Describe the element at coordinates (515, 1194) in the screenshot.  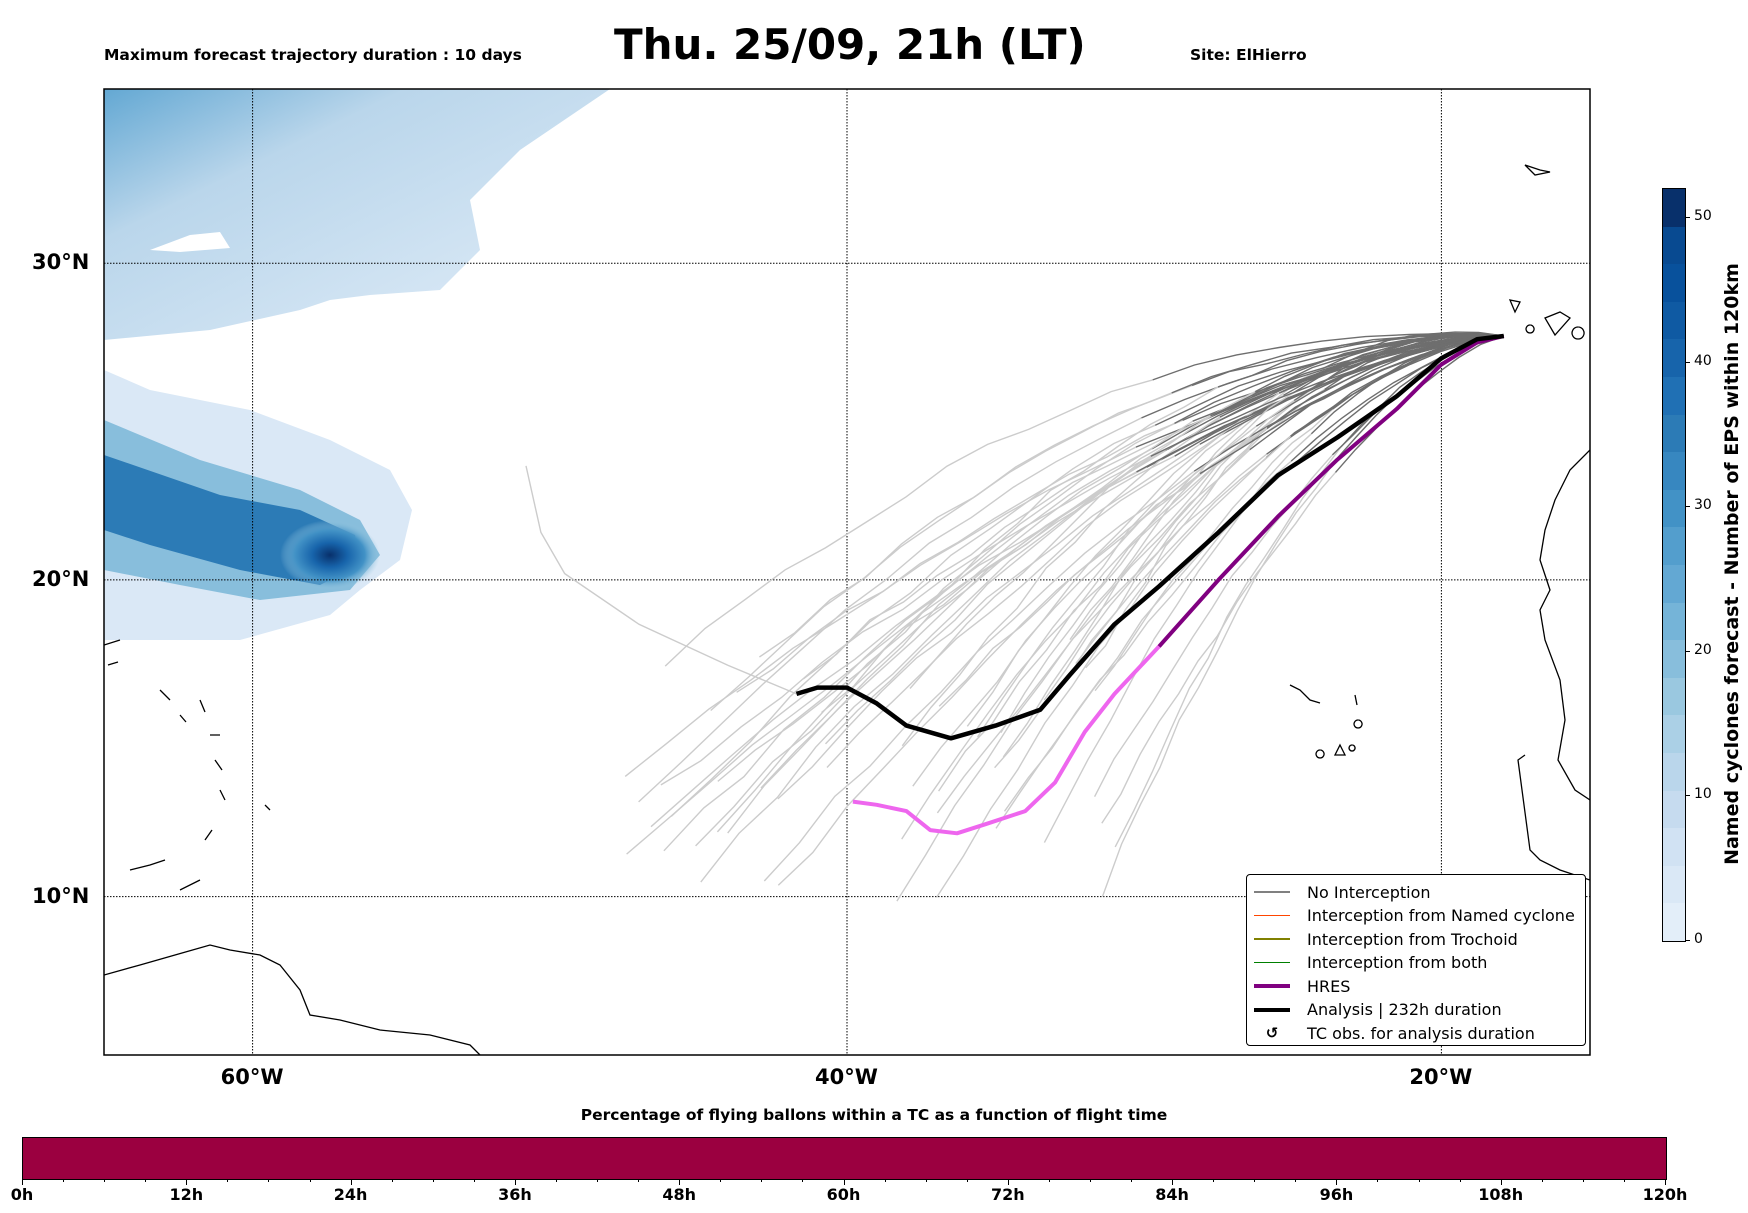
I see `flight-bar-tick-label: 36h` at that location.